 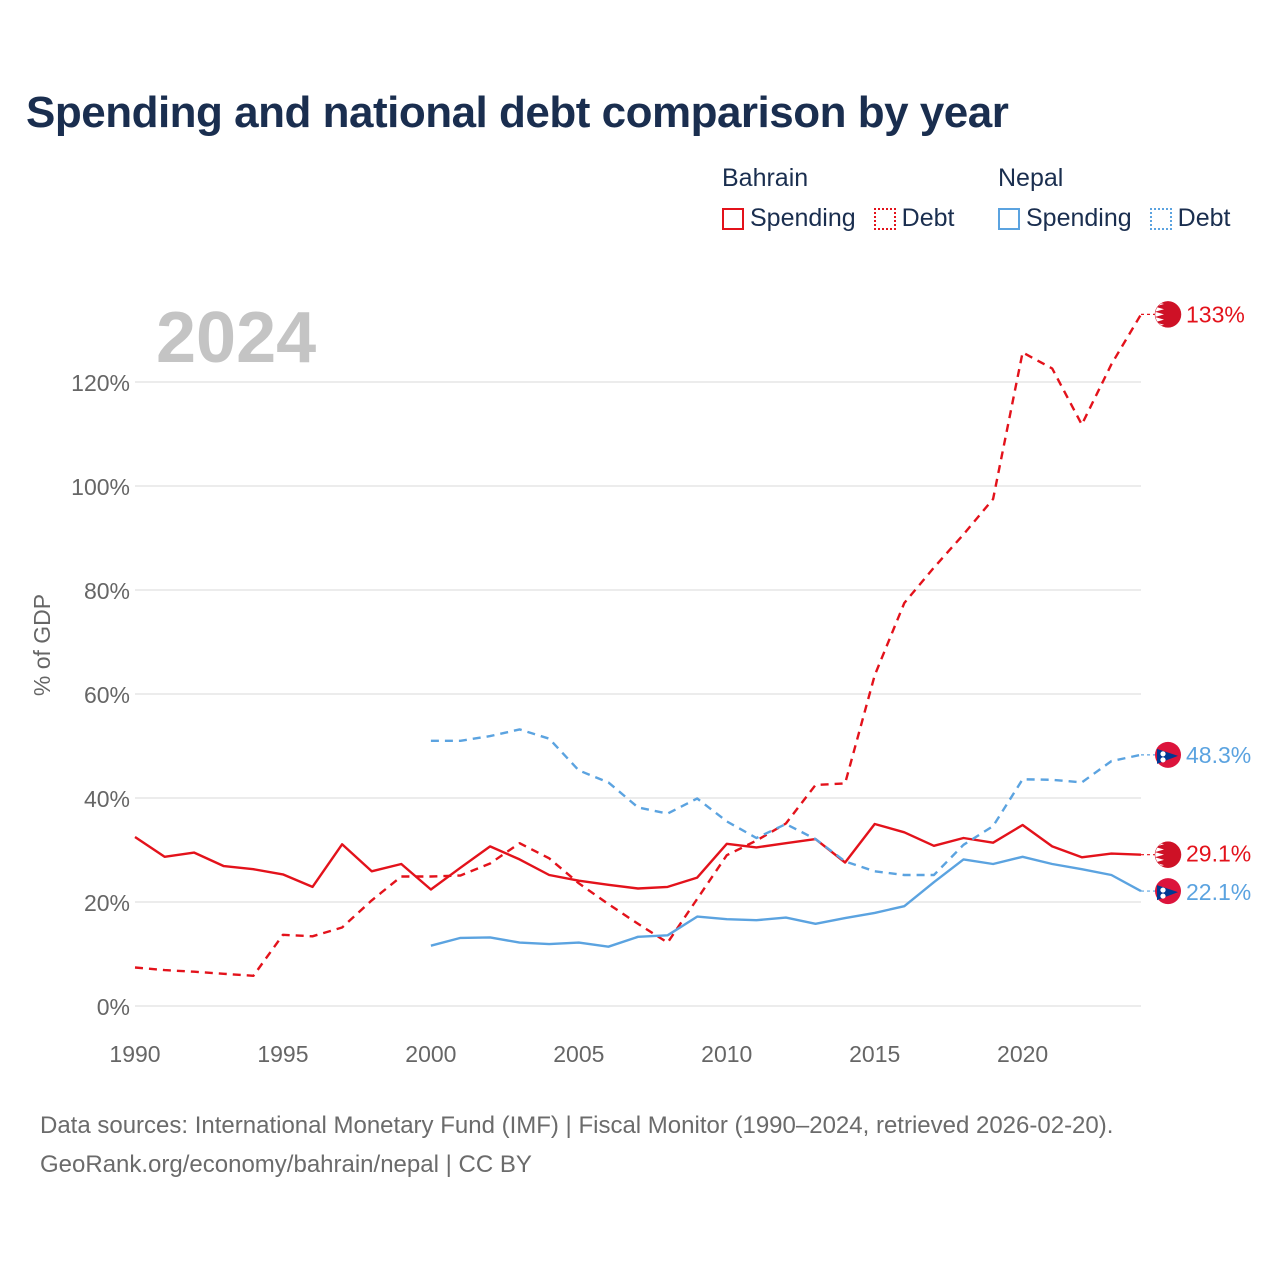 I want to click on legend-swatch-nepal-spending, so click(x=1009, y=218).